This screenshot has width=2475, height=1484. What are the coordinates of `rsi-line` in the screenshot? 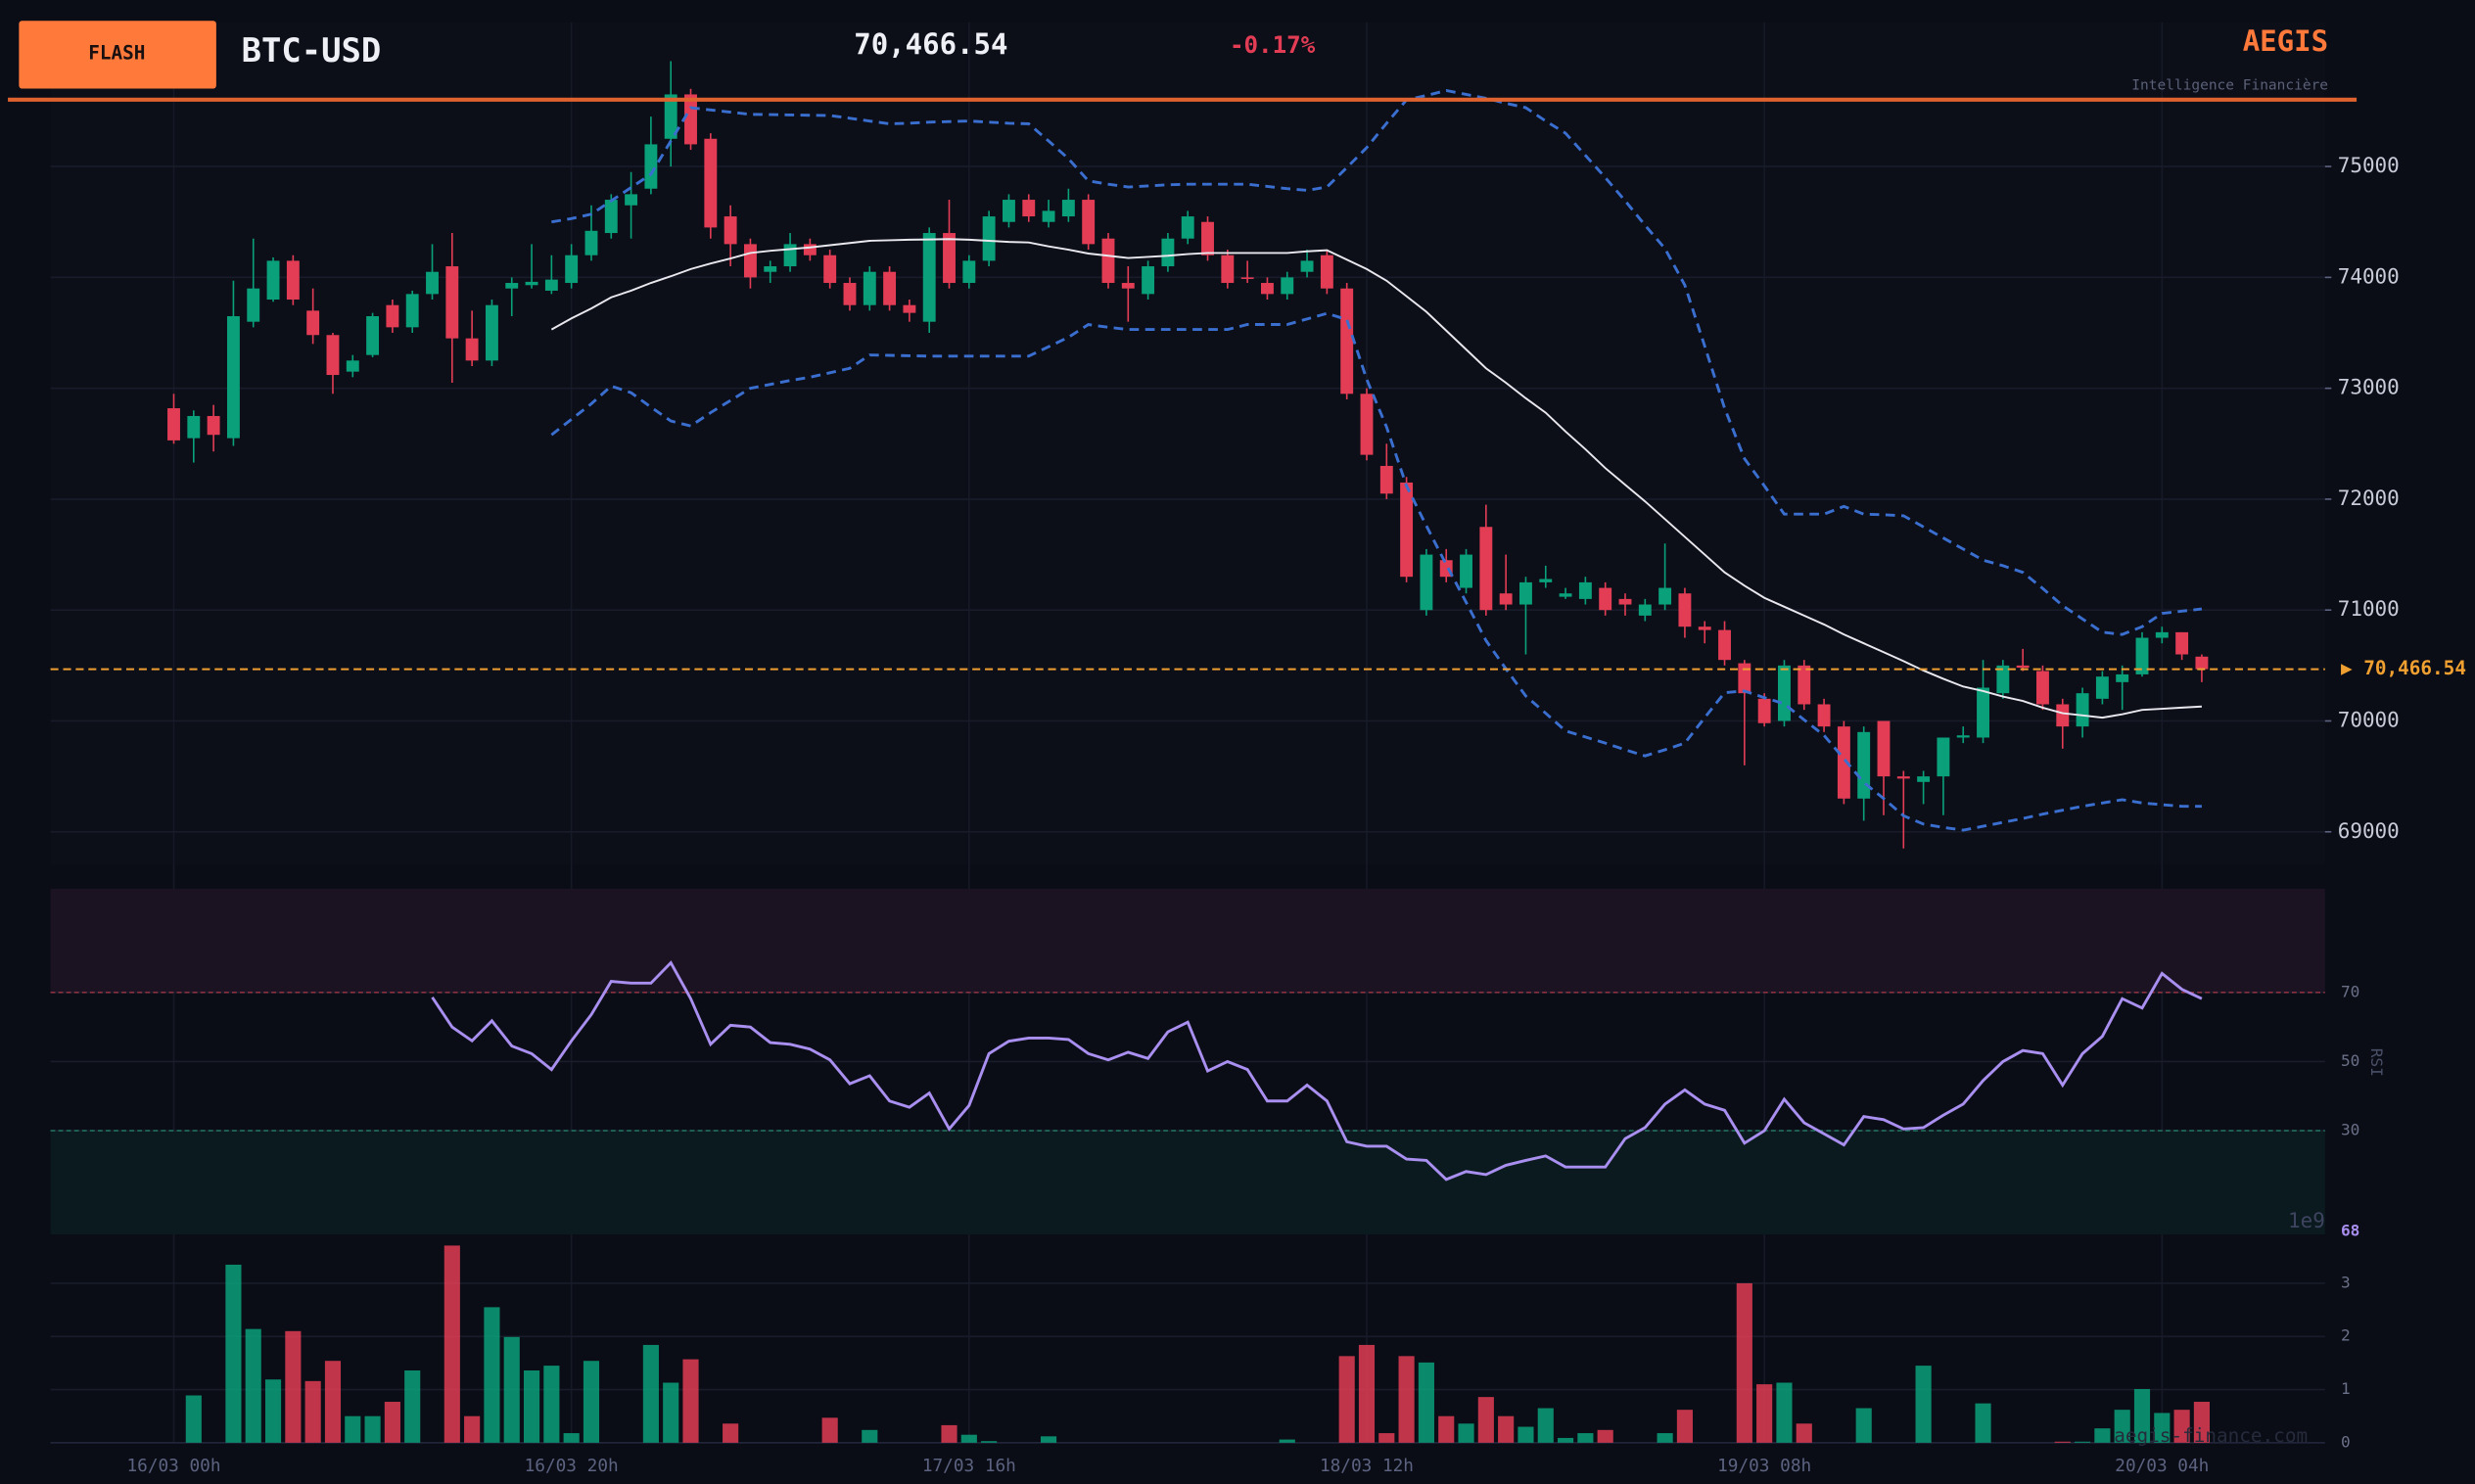 It's located at (1317, 1071).